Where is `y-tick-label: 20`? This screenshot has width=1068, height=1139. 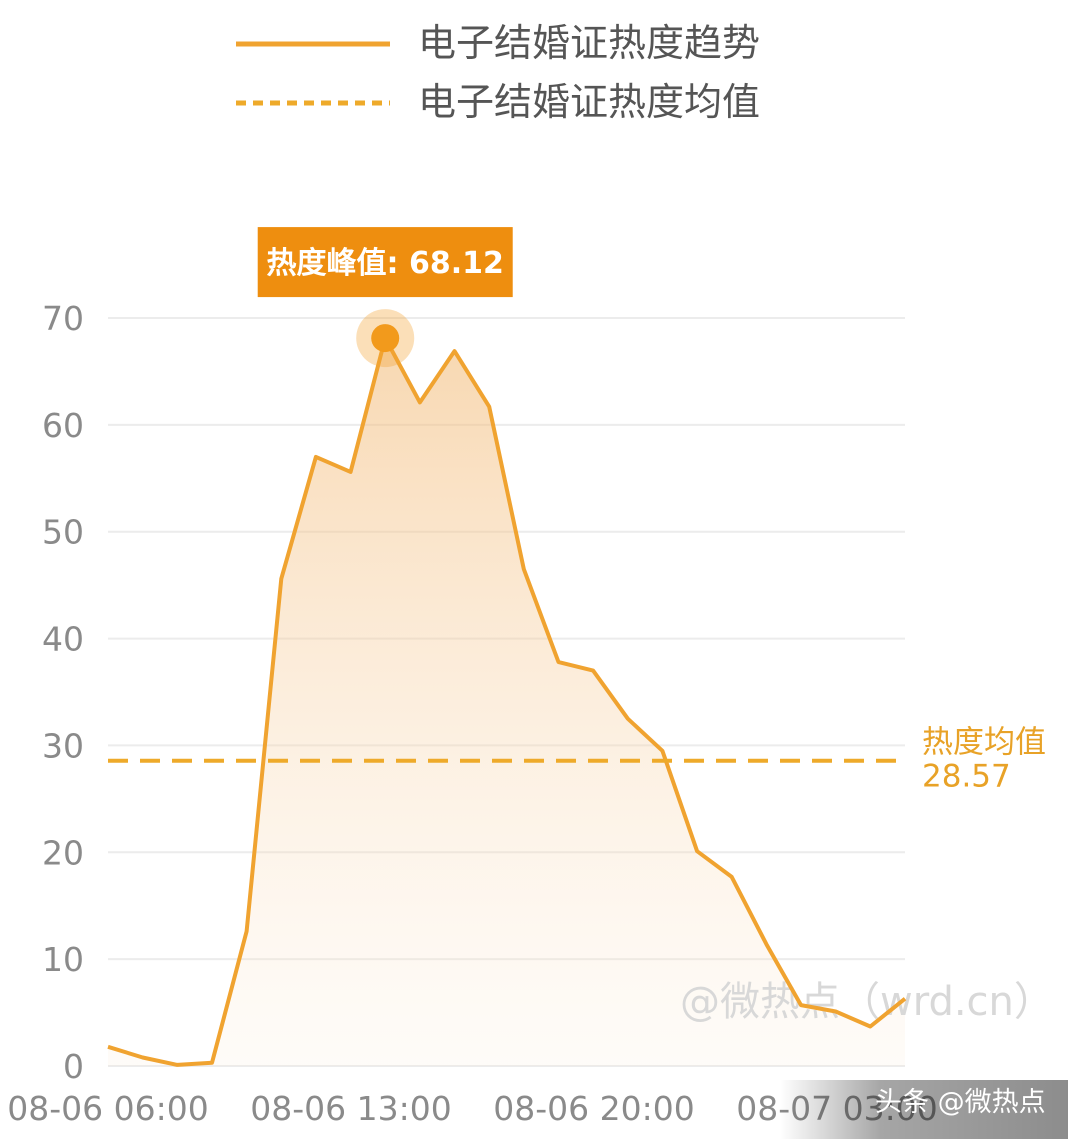
y-tick-label: 20 is located at coordinates (63, 852).